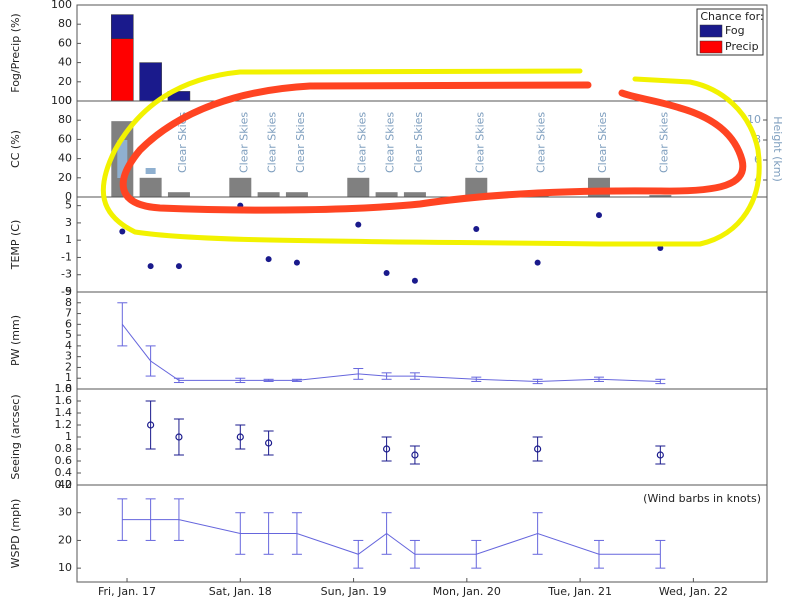 Image resolution: width=800 pixels, height=600 pixels. I want to click on y-axis-label: TEMP (C), so click(15, 245).